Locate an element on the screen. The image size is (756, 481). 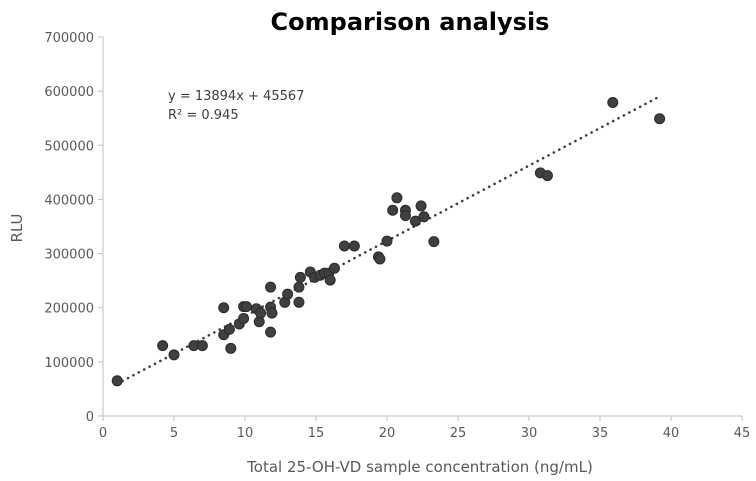
x-tick-label: 20 is located at coordinates (387, 433).